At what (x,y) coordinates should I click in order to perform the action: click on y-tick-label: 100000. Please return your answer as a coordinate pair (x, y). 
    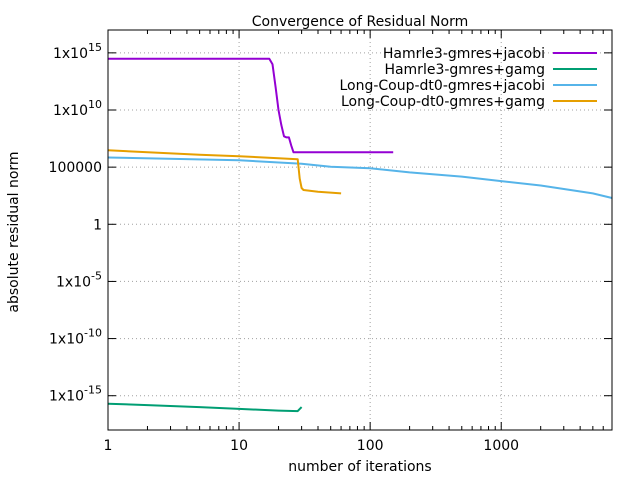
    Looking at the image, I should click on (75, 168).